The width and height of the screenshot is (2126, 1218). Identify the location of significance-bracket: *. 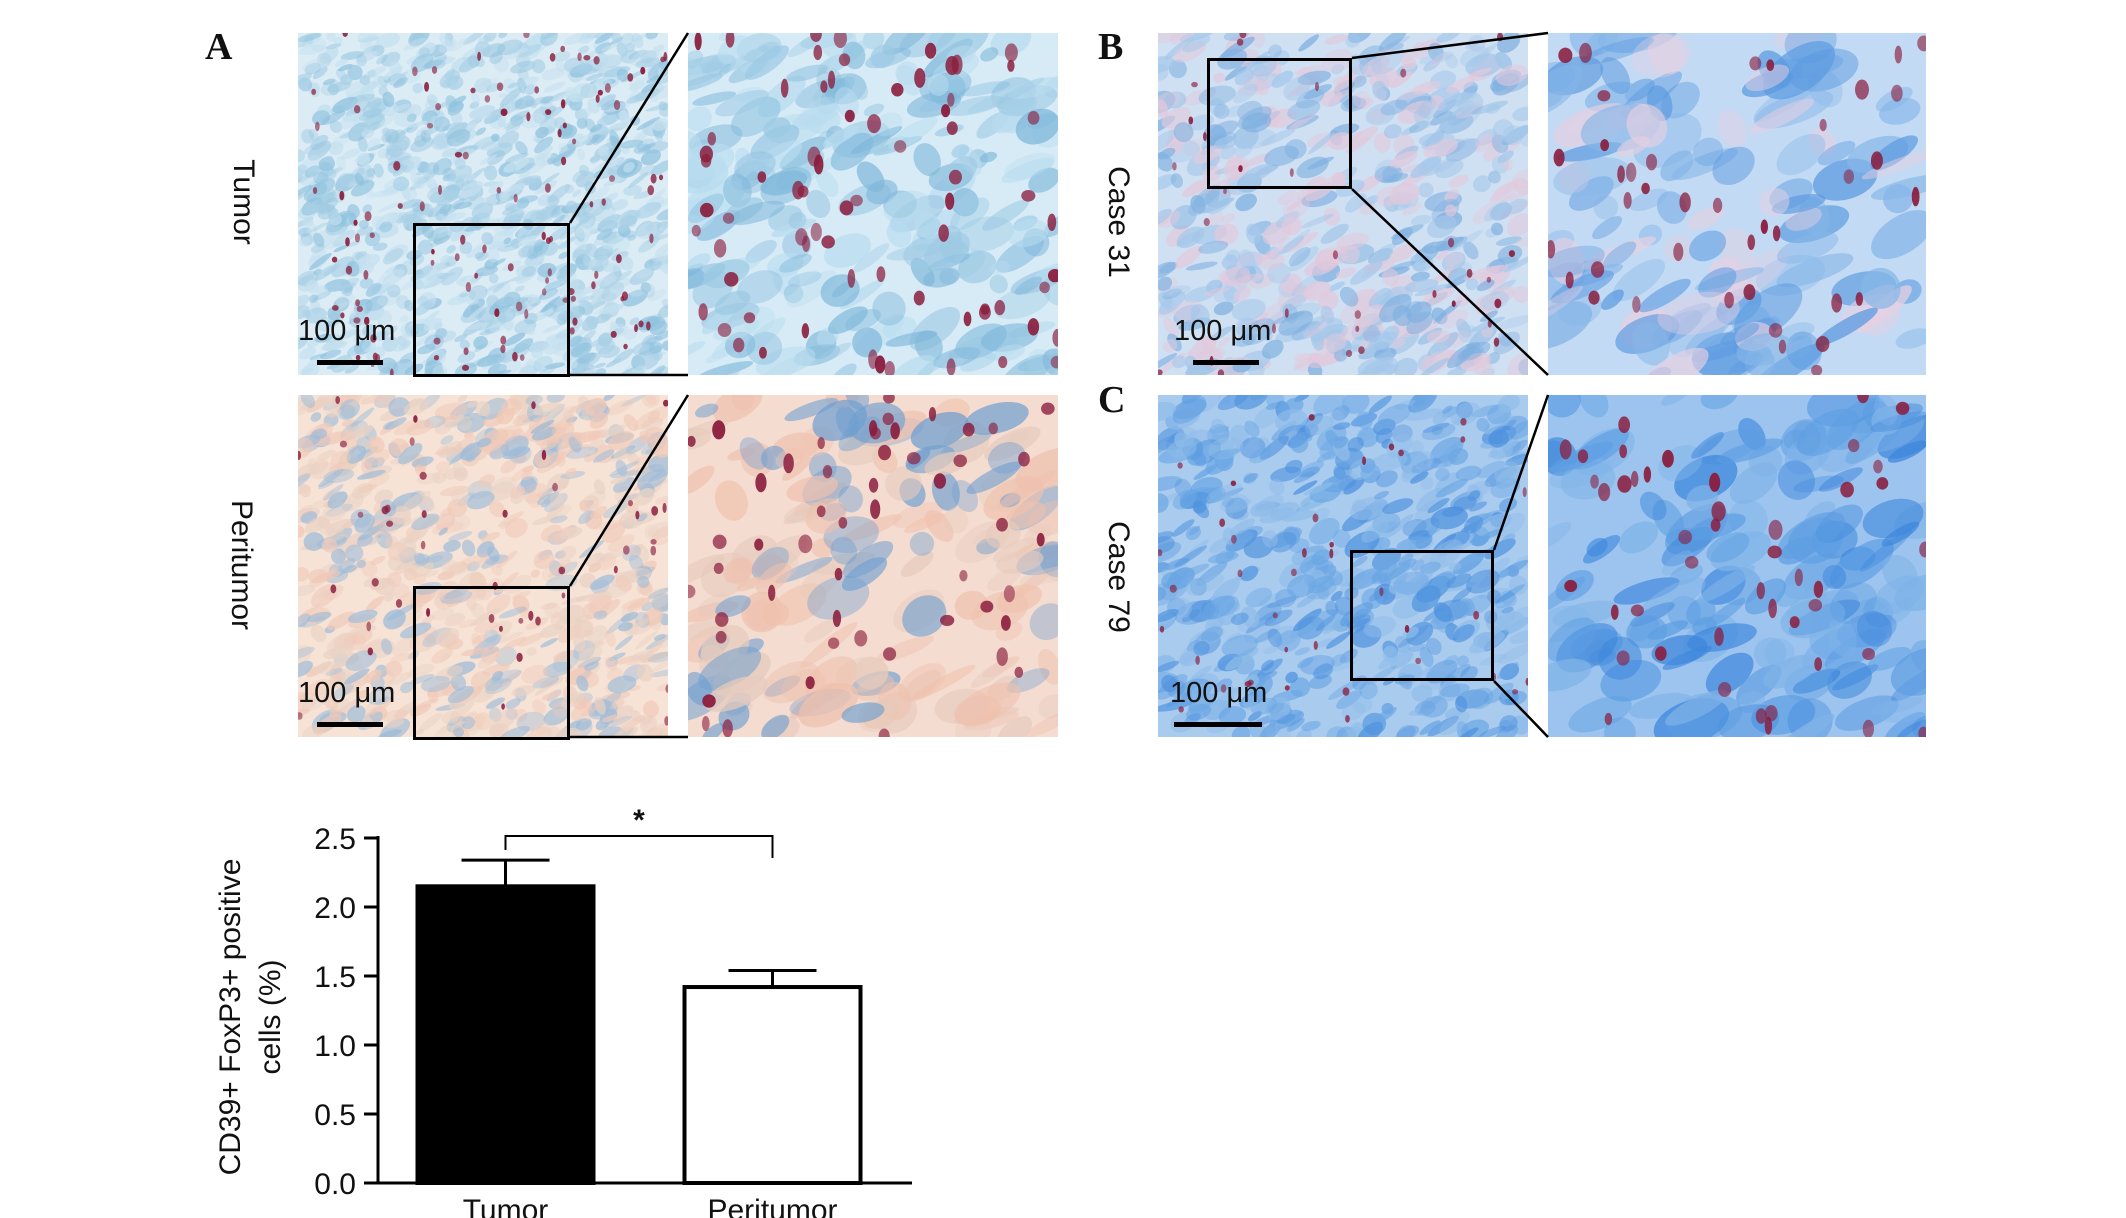
(639, 831).